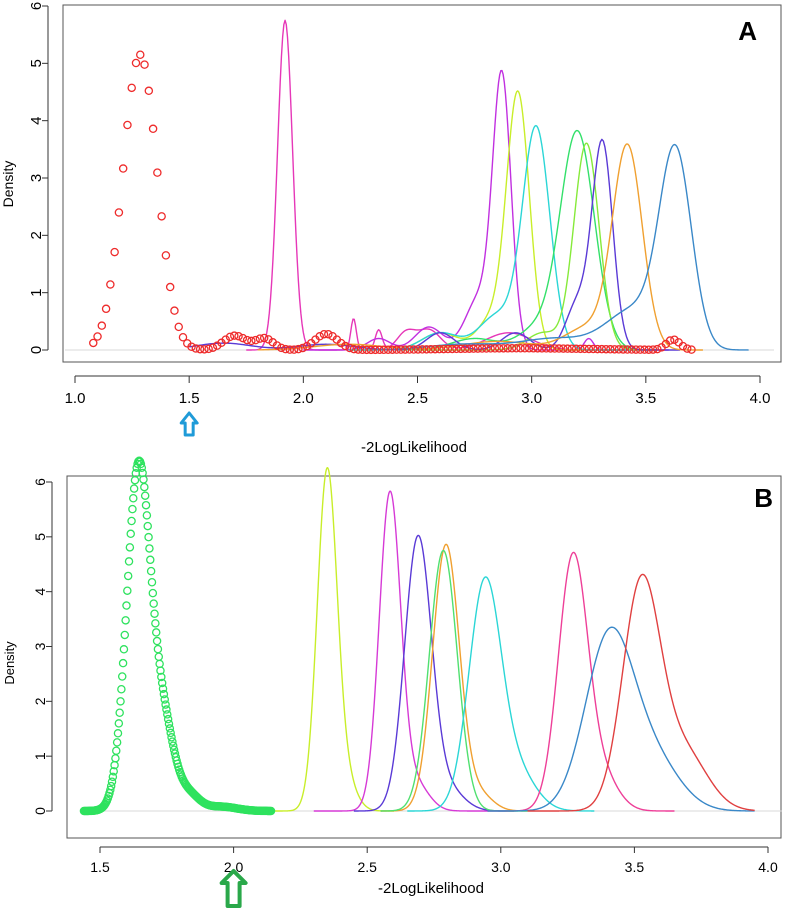 This screenshot has height=917, width=787. I want to click on panel-b-x-axis: 1.5 2.0 2.5 3.0 3.5 4.0, so click(434, 860).